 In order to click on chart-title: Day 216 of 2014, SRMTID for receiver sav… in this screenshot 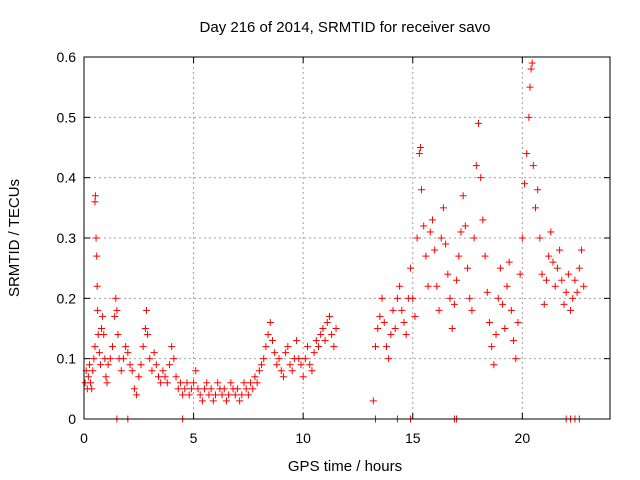, I will do `click(345, 27)`.